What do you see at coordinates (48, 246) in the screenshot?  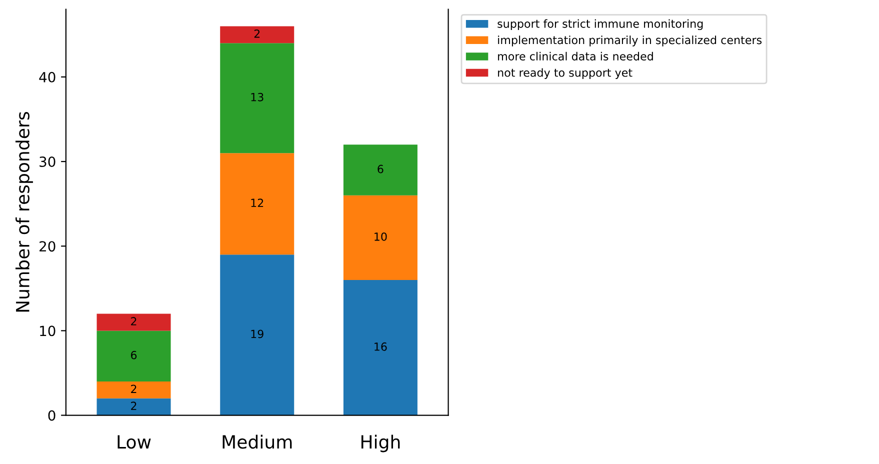 I see `y-tick-label: 20` at bounding box center [48, 246].